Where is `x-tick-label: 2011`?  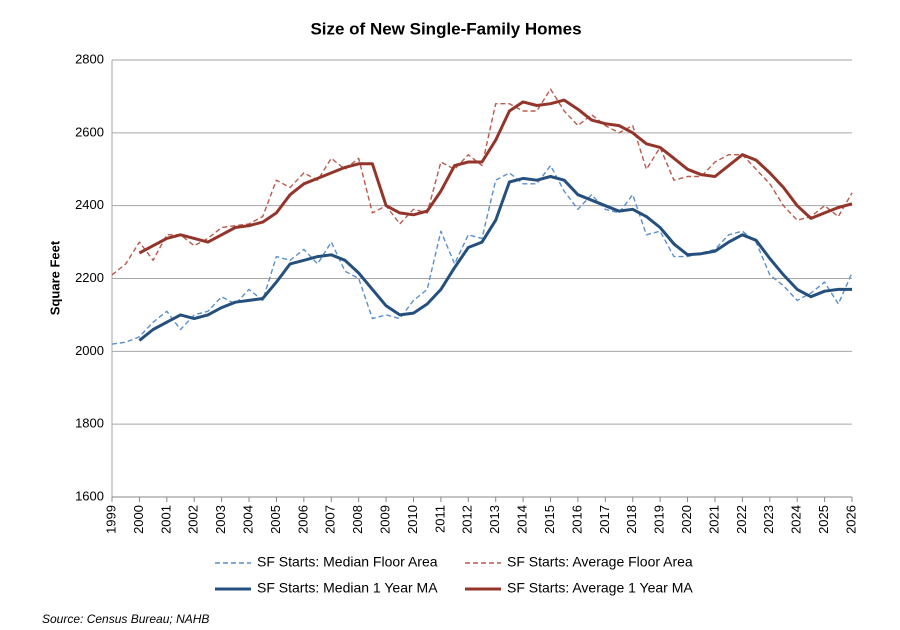
x-tick-label: 2011 is located at coordinates (439, 519).